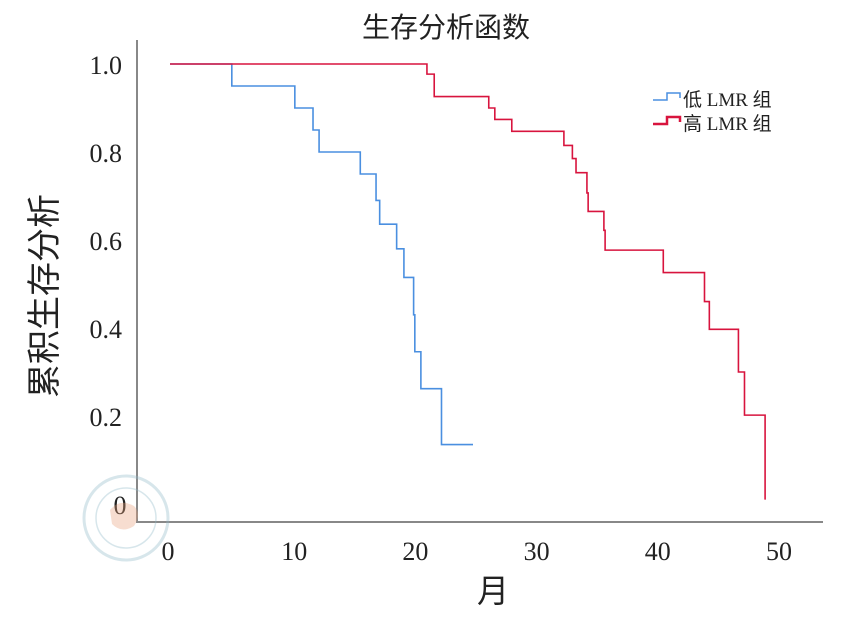  Describe the element at coordinates (658, 551) in the screenshot. I see `x-tick-label: 40` at that location.